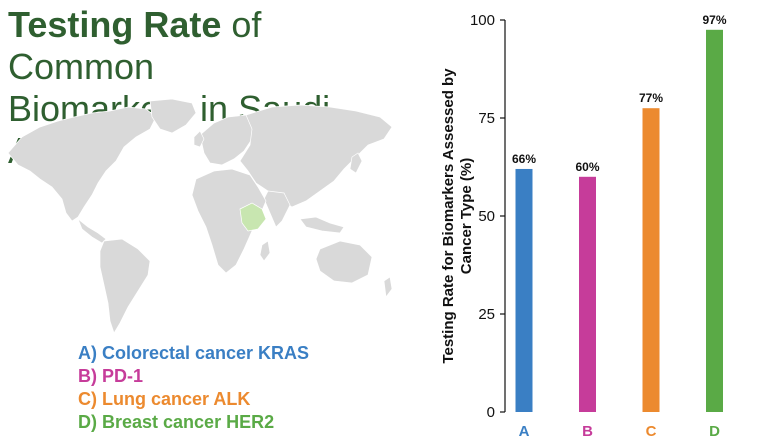  Describe the element at coordinates (356, 163) in the screenshot. I see `japan` at that location.